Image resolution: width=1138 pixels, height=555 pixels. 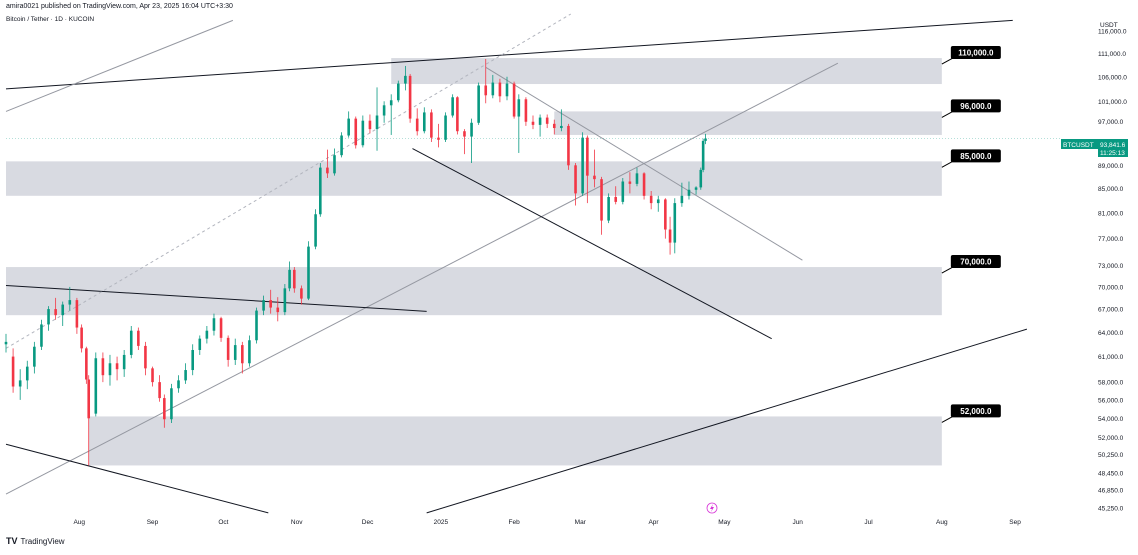 I want to click on x-tick-label: May, so click(x=724, y=522).